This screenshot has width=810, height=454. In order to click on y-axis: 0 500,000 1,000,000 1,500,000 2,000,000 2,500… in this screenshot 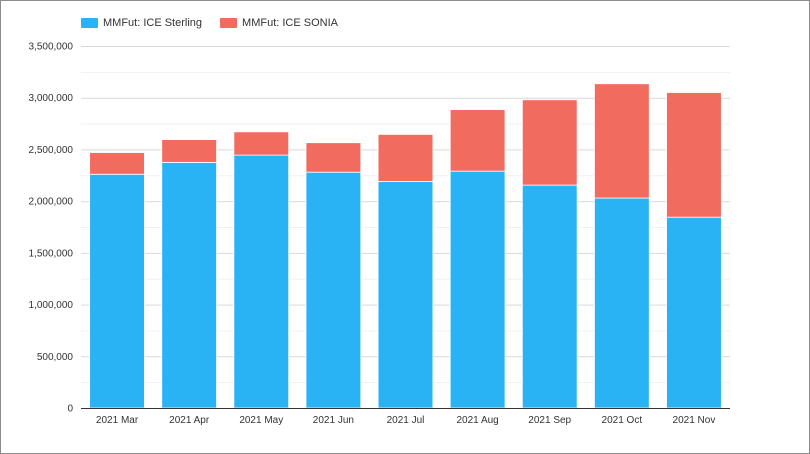, I will do `click(51, 228)`.